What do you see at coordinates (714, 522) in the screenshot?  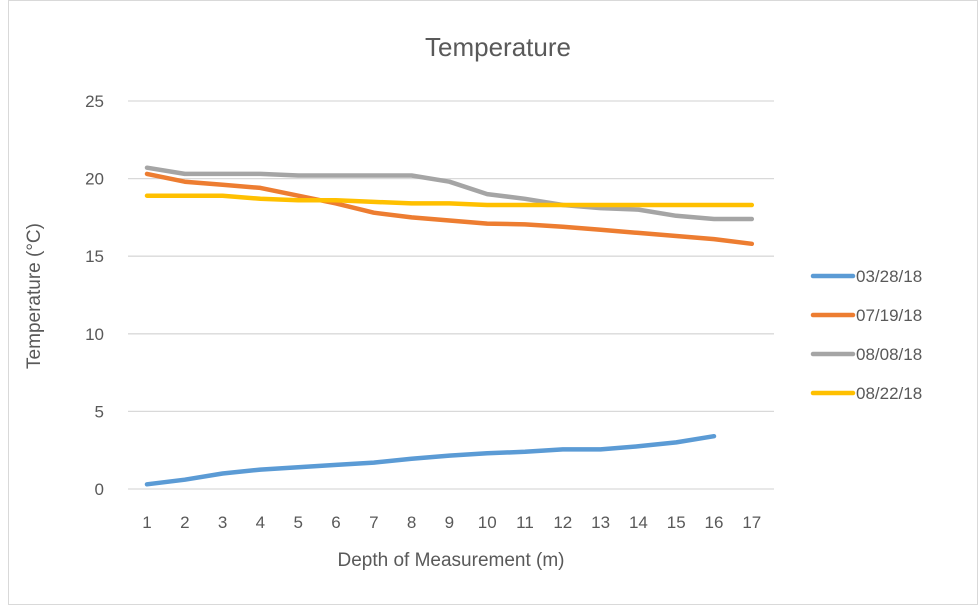 I see `x-tick-label: 16` at bounding box center [714, 522].